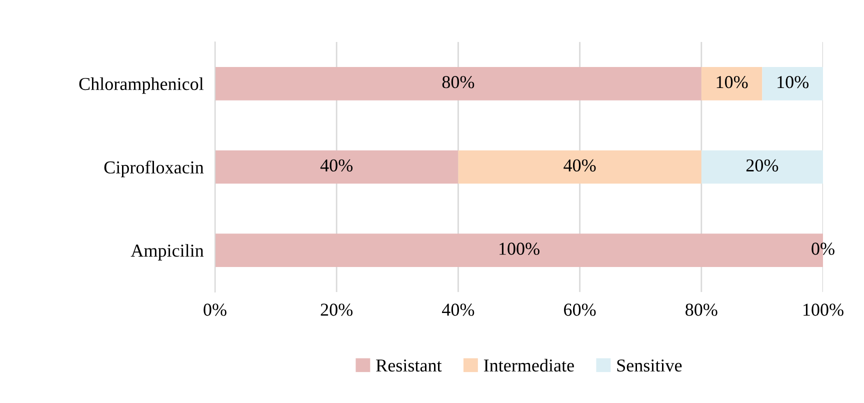 Image resolution: width=864 pixels, height=403 pixels. I want to click on y-tick-label: Ampicilin, so click(167, 252).